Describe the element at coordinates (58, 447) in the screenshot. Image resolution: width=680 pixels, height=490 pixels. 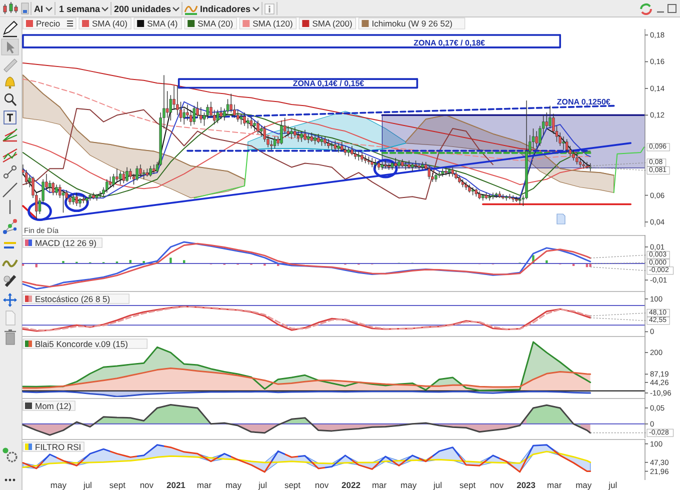
I see `chart-title: FILTRO RSI` at that location.